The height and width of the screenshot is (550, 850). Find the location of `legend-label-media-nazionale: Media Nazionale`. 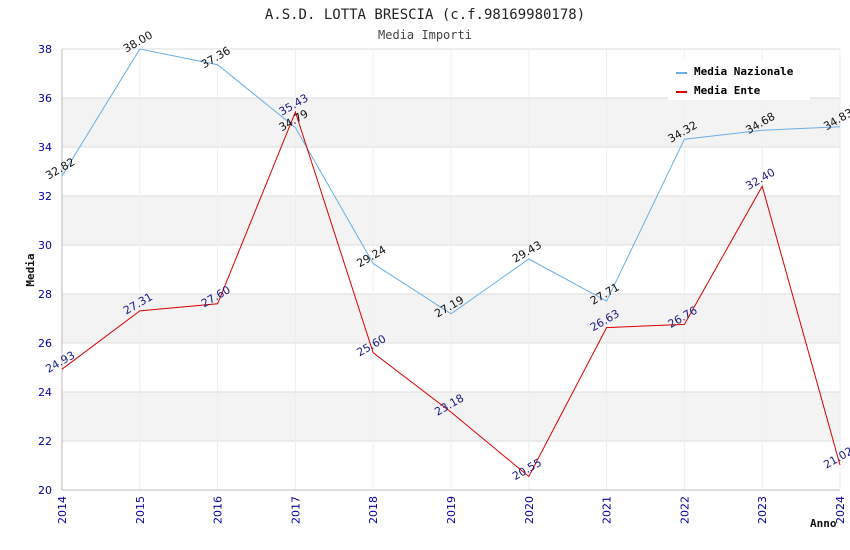

legend-label-media-nazionale: Media Nazionale is located at coordinates (744, 71).